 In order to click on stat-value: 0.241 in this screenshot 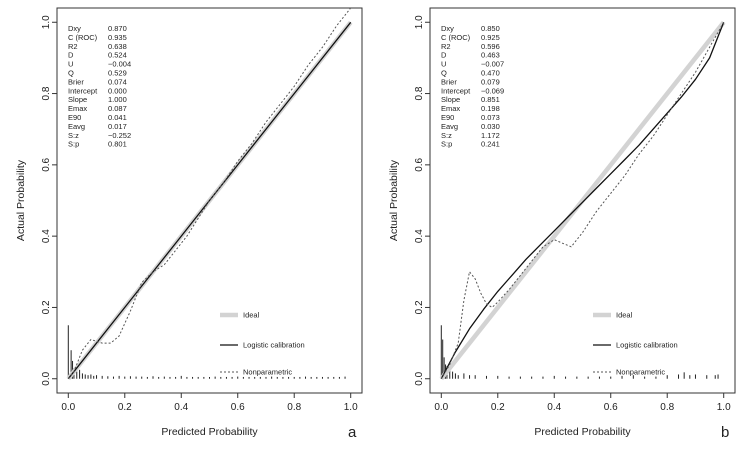, I will do `click(490, 144)`.